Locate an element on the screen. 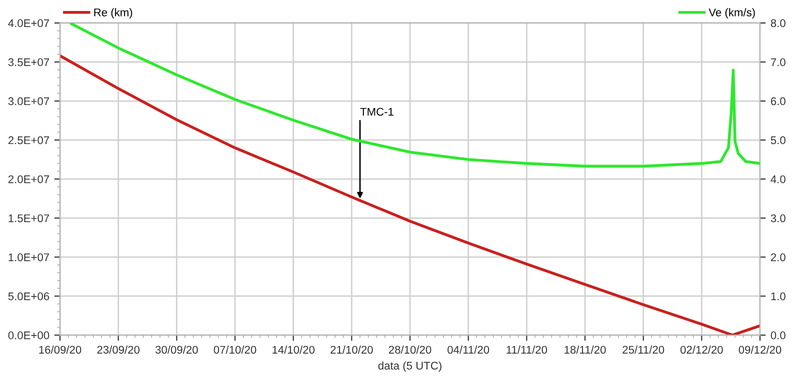 Image resolution: width=800 pixels, height=383 pixels. x-tick-label: 23/09/20 is located at coordinates (118, 350).